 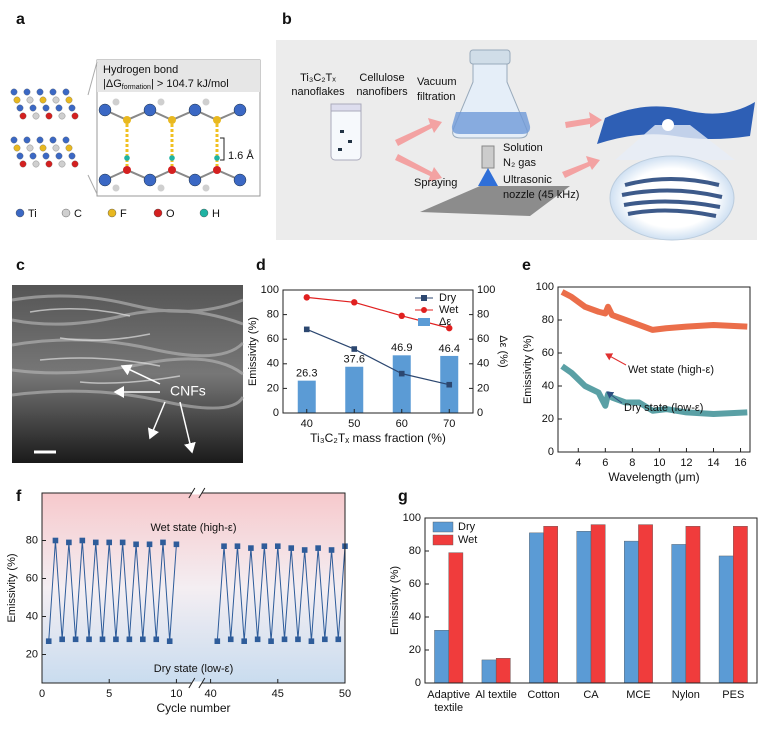 What do you see at coordinates (193, 528) in the screenshot?
I see `annotation: Wet state (high-ε)` at bounding box center [193, 528].